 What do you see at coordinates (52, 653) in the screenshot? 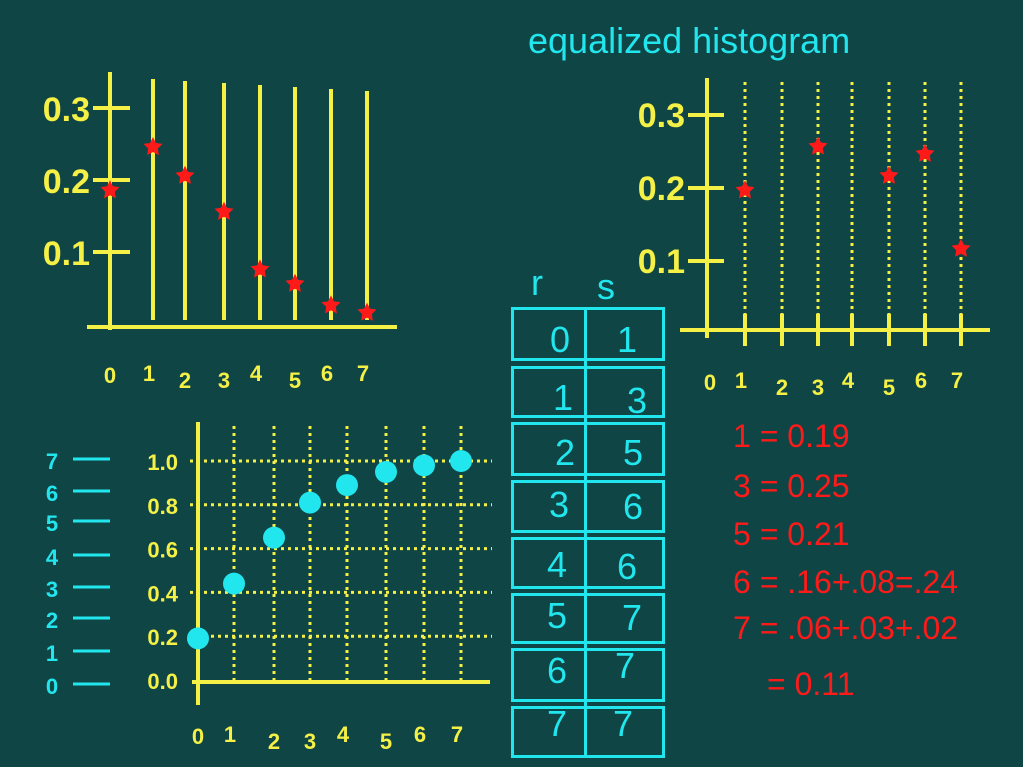
I see `level-label: 1` at bounding box center [52, 653].